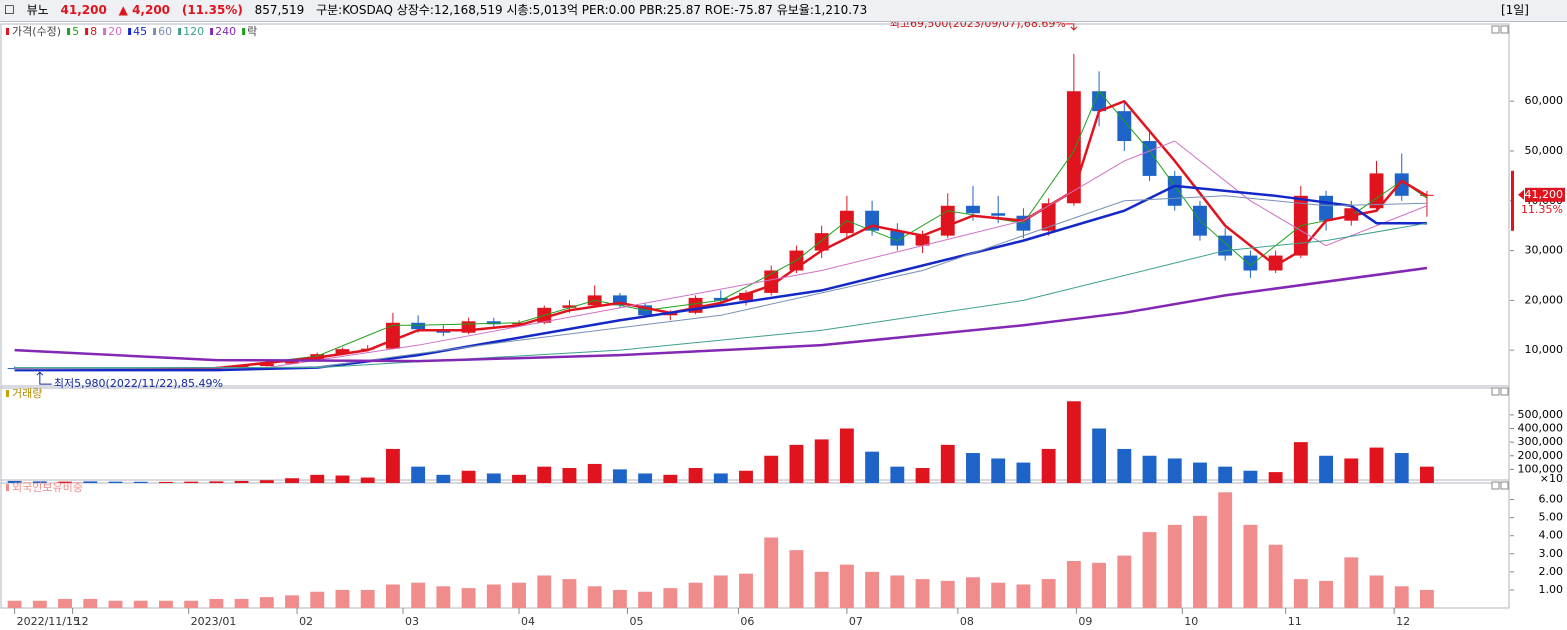  Describe the element at coordinates (1512, 200) in the screenshot. I see `price-range` at that location.